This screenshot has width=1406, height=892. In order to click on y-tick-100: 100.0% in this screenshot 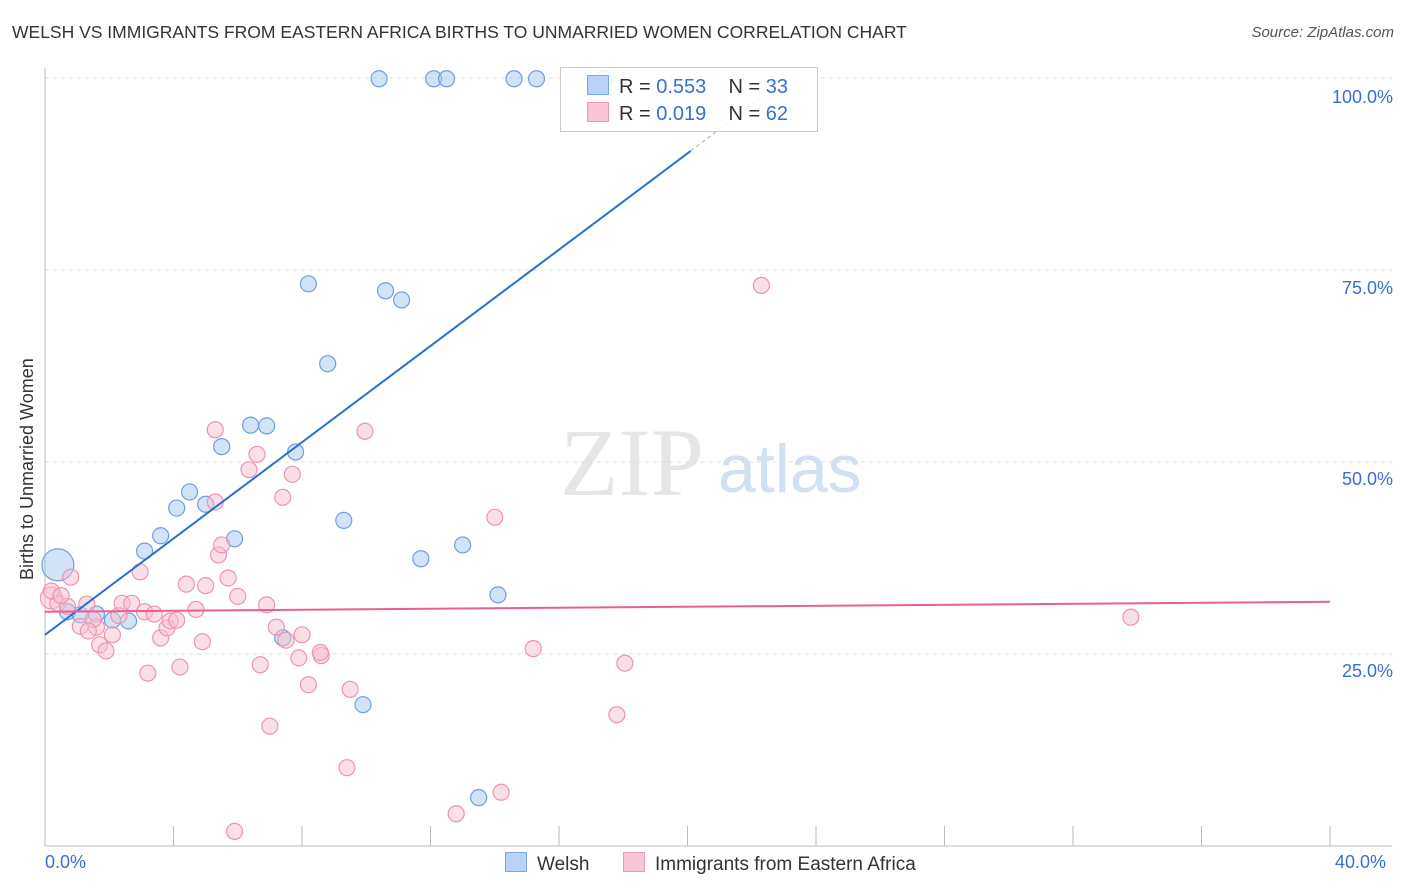, I will do `click(1362, 97)`.